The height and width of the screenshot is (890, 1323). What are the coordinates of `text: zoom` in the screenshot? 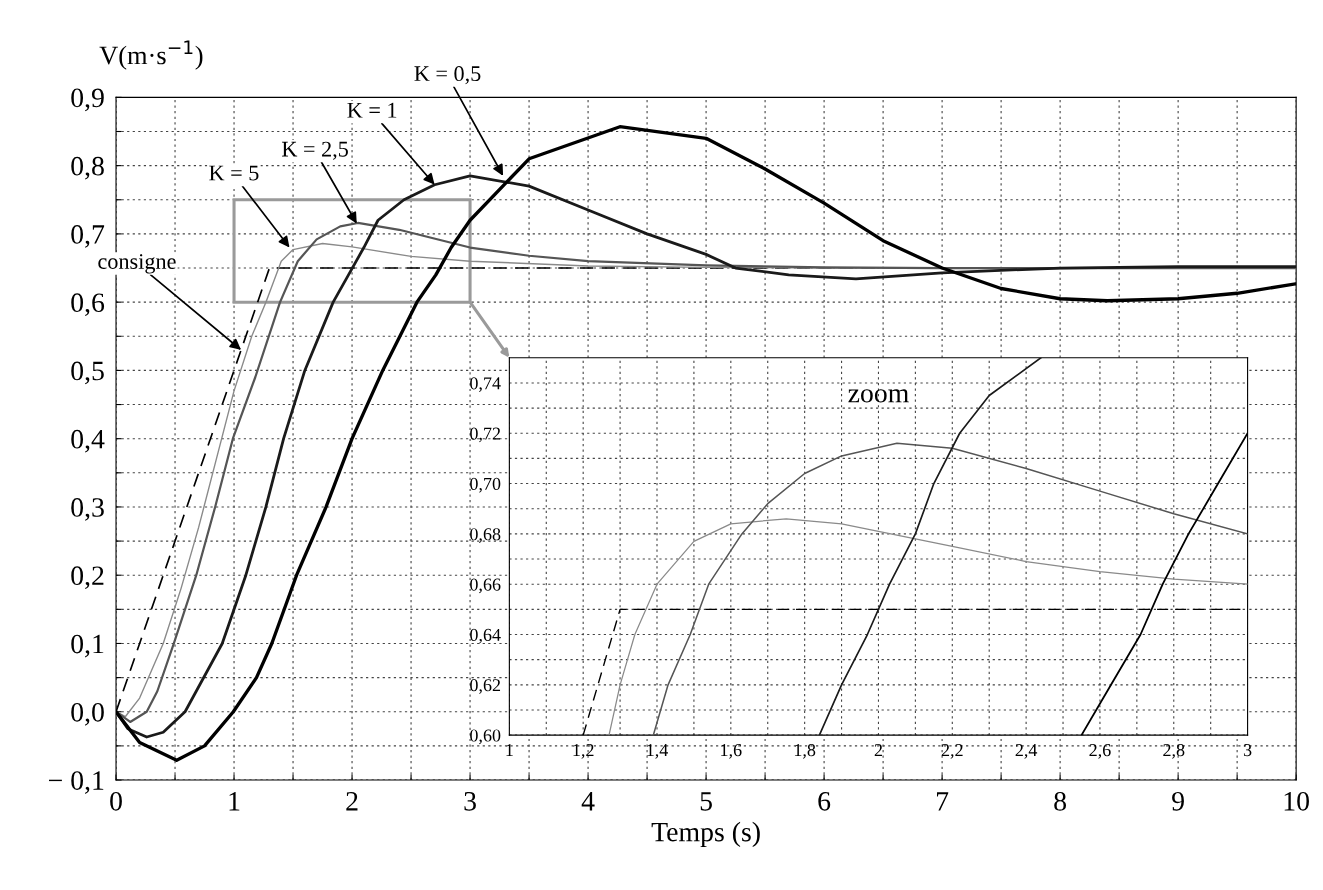 It's located at (878, 396).